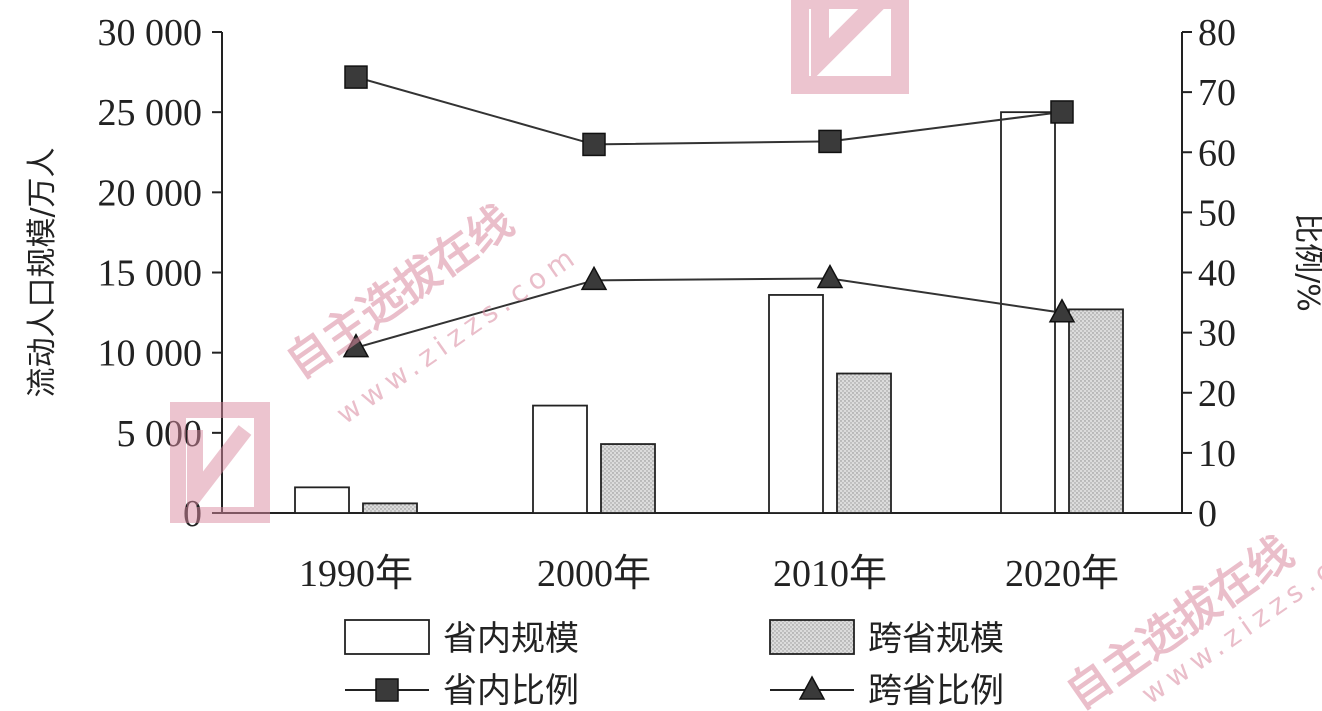 The width and height of the screenshot is (1322, 711). What do you see at coordinates (1062, 574) in the screenshot?
I see `x-tick-label: 2020年` at bounding box center [1062, 574].